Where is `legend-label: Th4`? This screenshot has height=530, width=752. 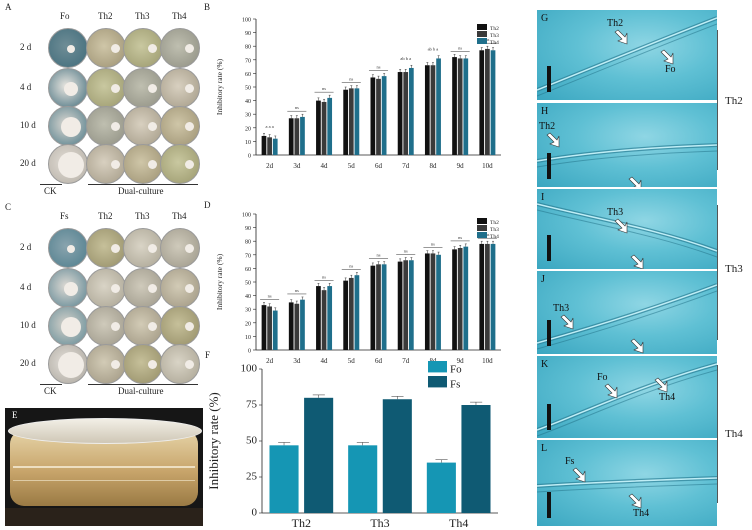 legend-label: Th4 is located at coordinates (494, 237).